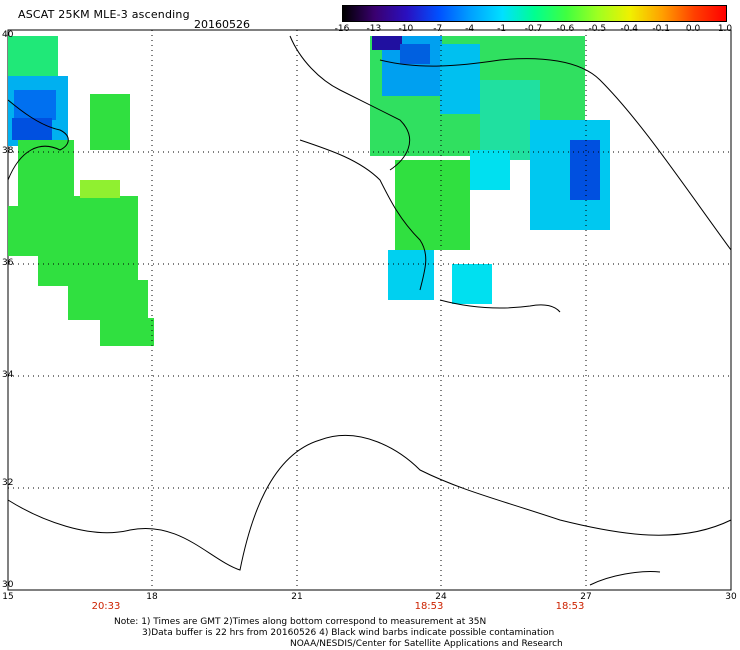 The width and height of the screenshot is (740, 650). What do you see at coordinates (438, 29) in the screenshot?
I see `colorbar-tick-label: -7` at bounding box center [438, 29].